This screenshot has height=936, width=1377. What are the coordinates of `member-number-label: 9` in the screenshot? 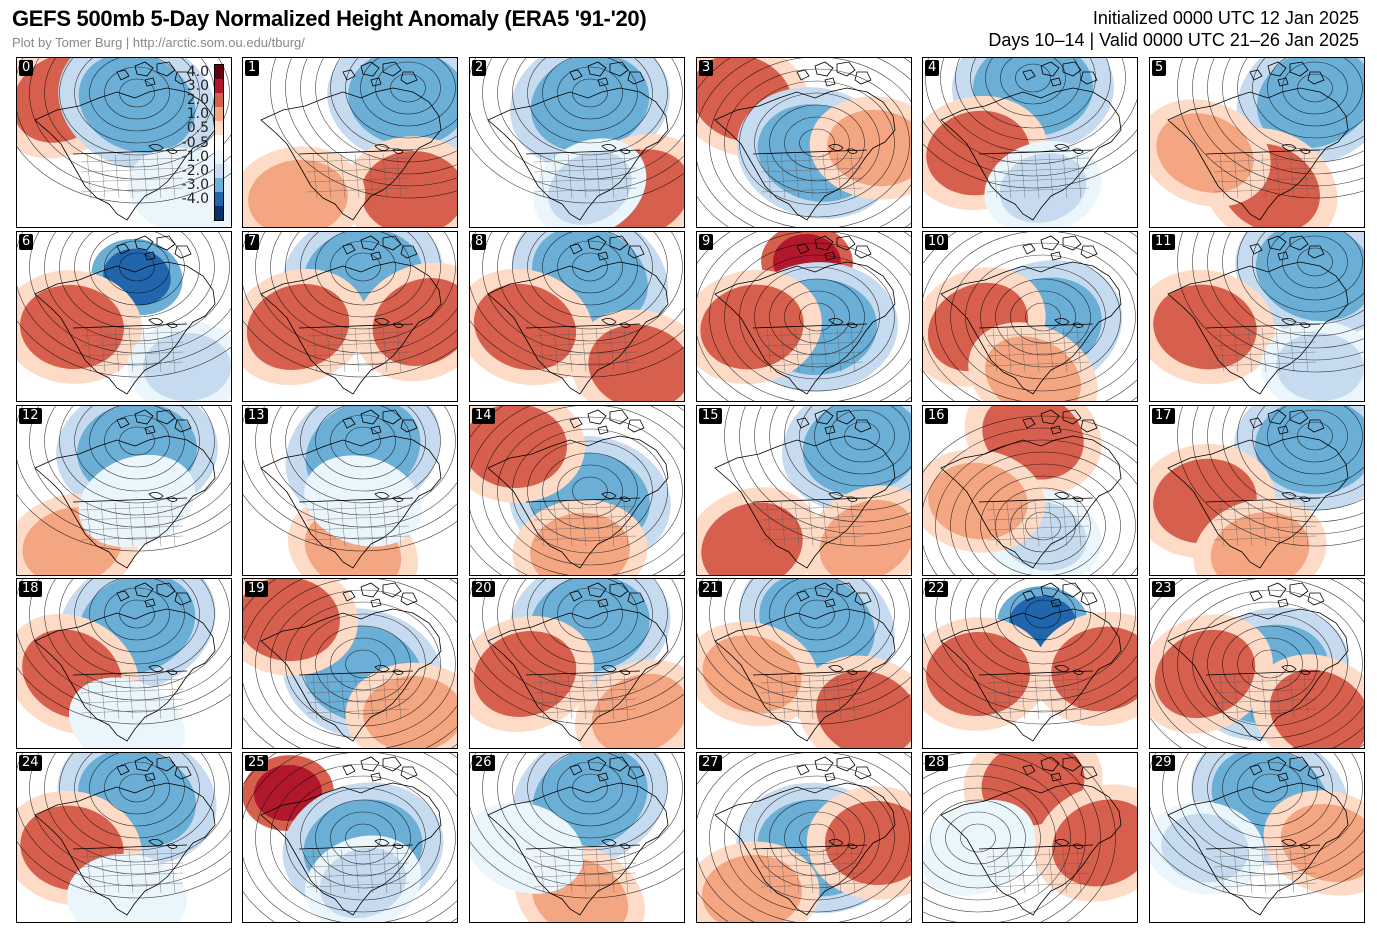 It's located at (706, 242).